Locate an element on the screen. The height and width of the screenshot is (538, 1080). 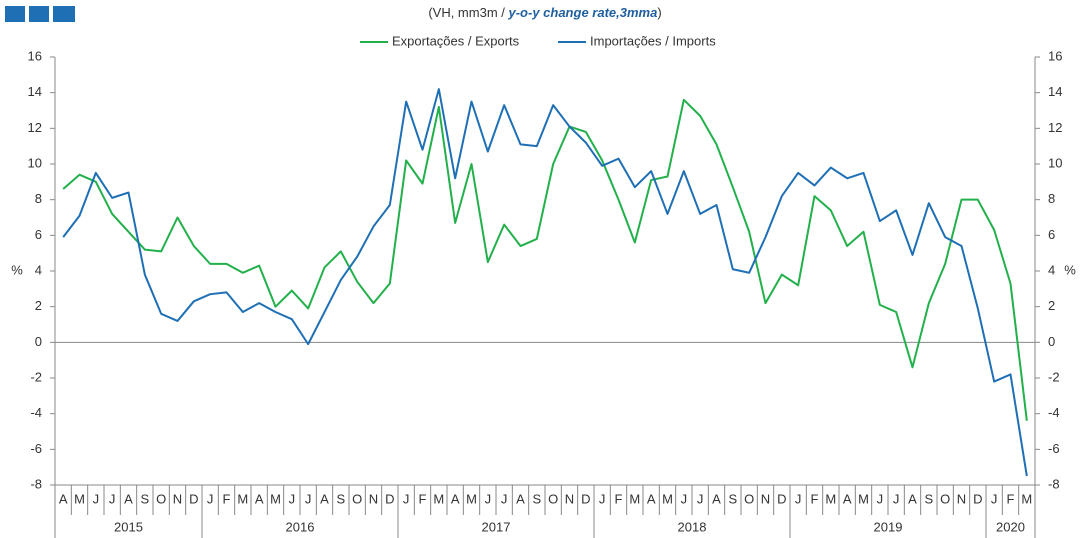
y2-tick-label: 6 is located at coordinates (1051, 234).